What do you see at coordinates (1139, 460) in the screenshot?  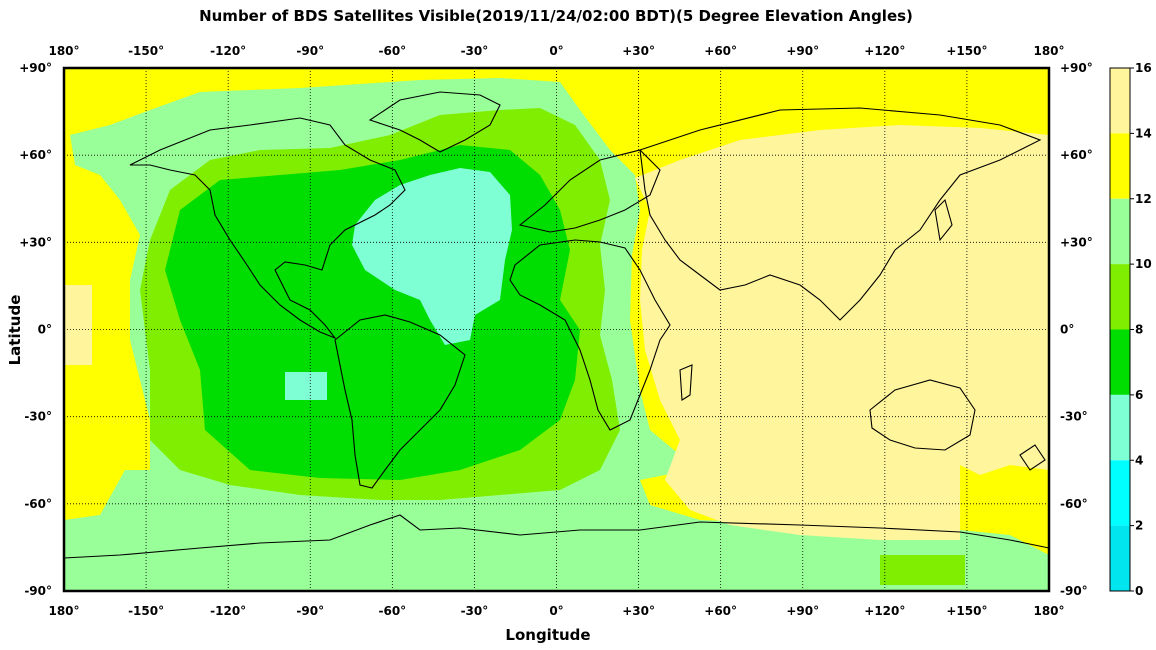 I see `colorbar-tick-label: 4` at bounding box center [1139, 460].